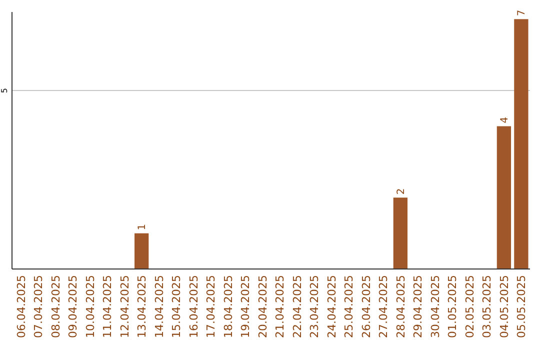 The height and width of the screenshot is (340, 540). What do you see at coordinates (521, 306) in the screenshot?
I see `x-tick-label: 05.05.2025` at bounding box center [521, 306].